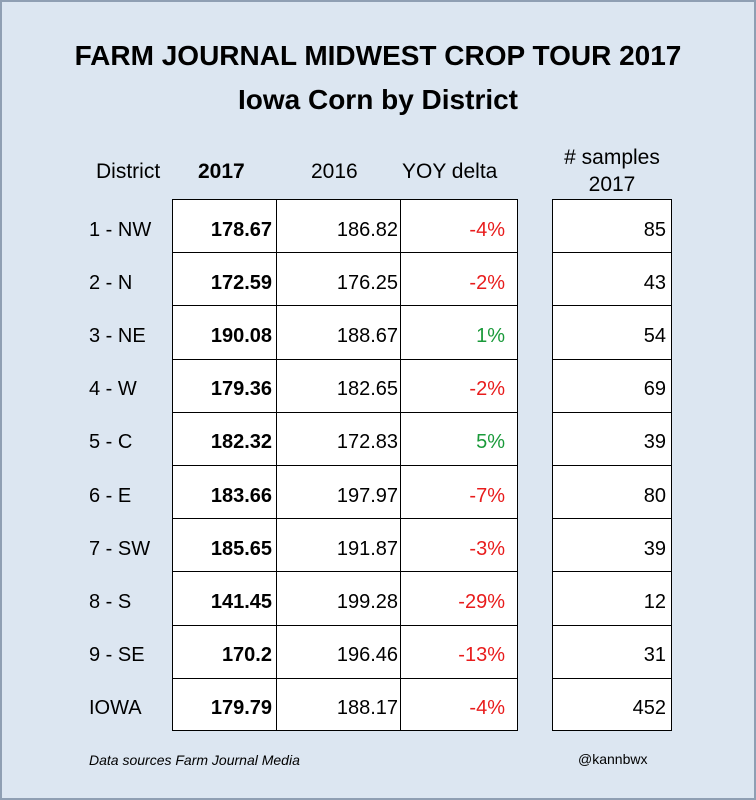 The image size is (756, 800). I want to click on district-cell: 7 - SW, so click(120, 548).